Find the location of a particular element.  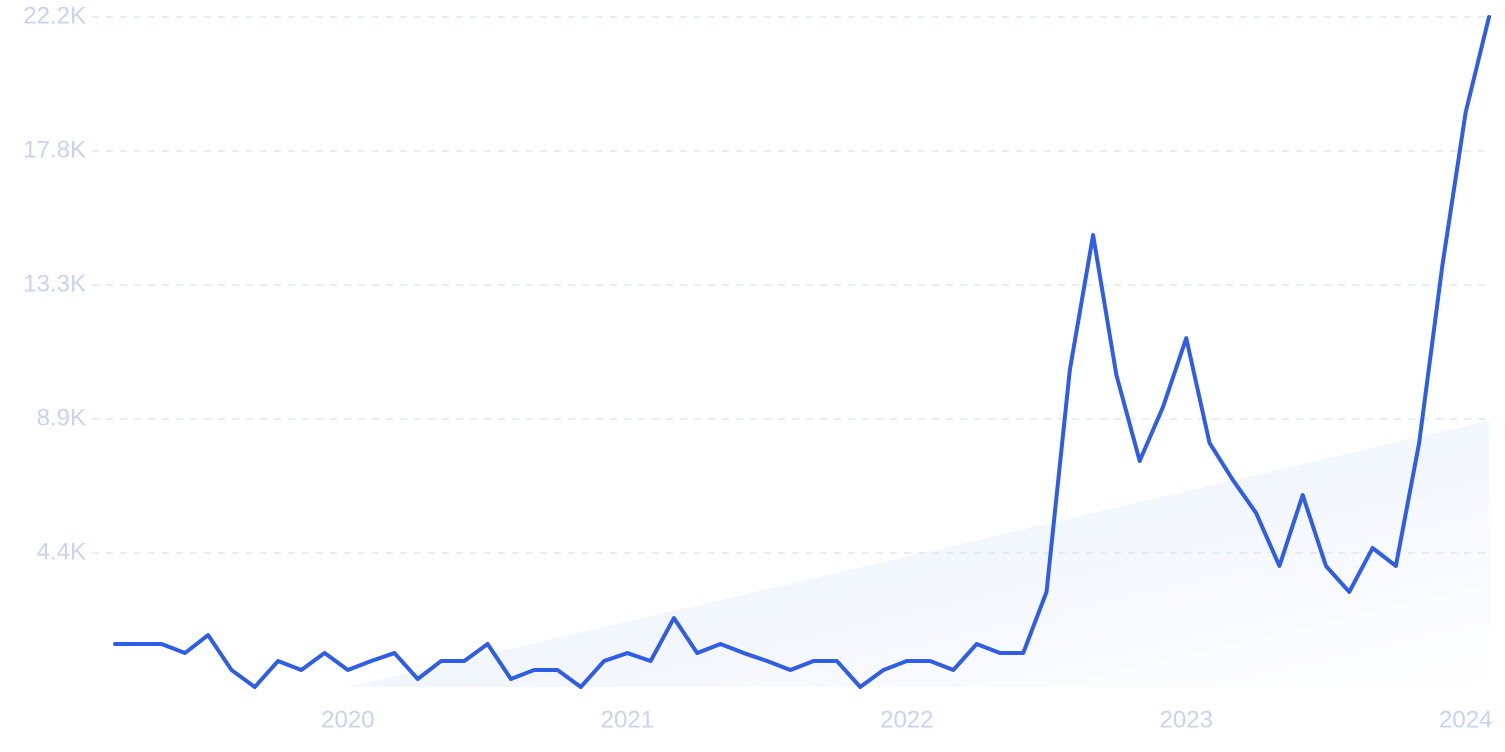

y-tick-label: 17.8K is located at coordinates (54, 149).